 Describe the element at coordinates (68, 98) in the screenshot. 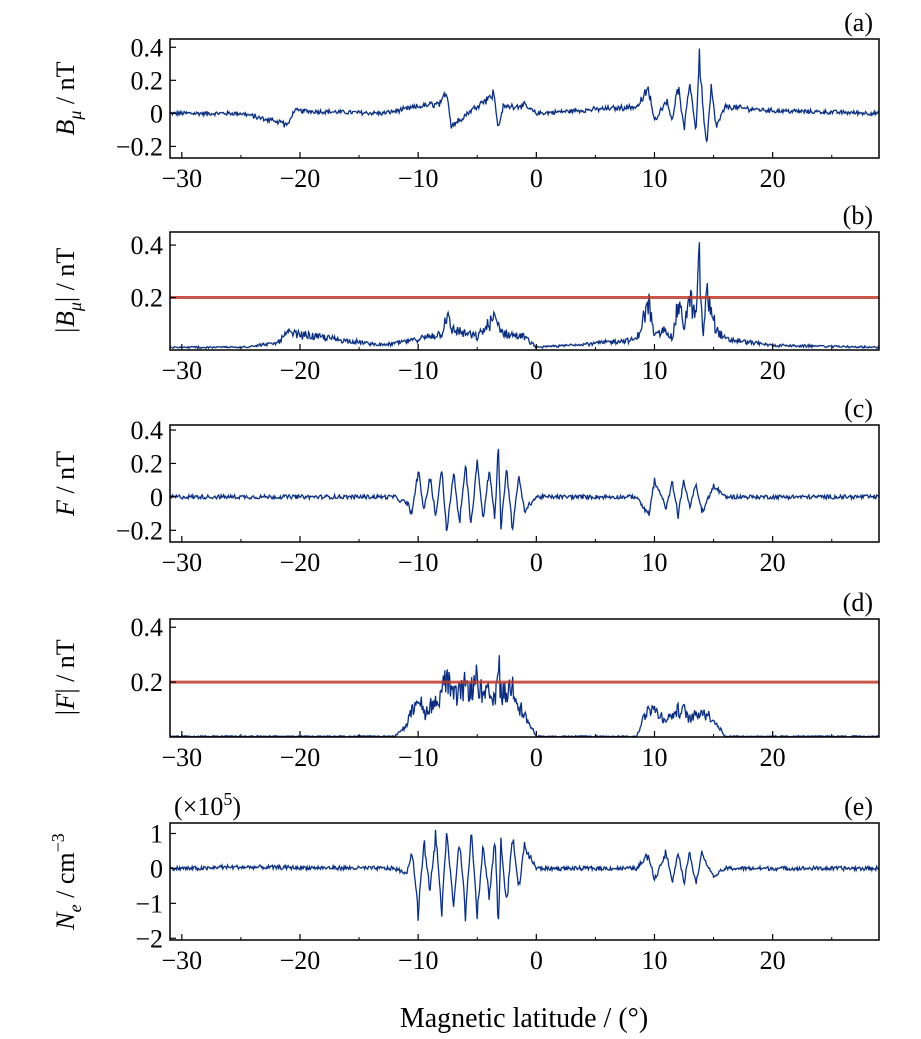

I see `y-axis-label: Bμ / nT` at that location.